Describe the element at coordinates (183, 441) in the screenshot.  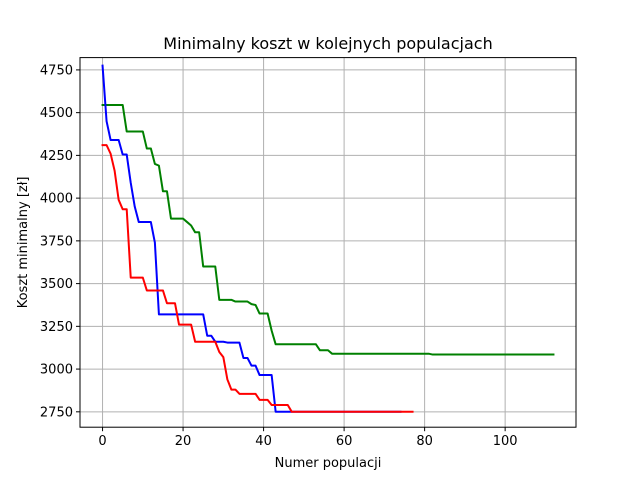
I see `x-tick-label: 20` at that location.